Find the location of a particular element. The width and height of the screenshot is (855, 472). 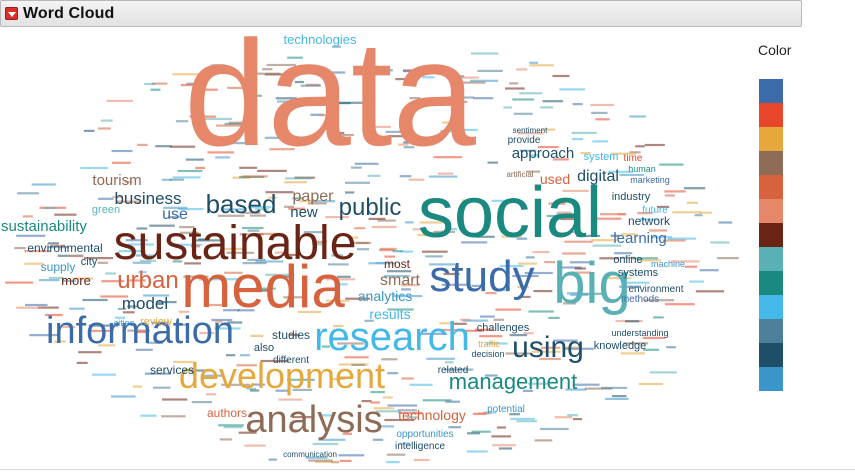

collapse-toggle-icon is located at coordinates (11, 13).